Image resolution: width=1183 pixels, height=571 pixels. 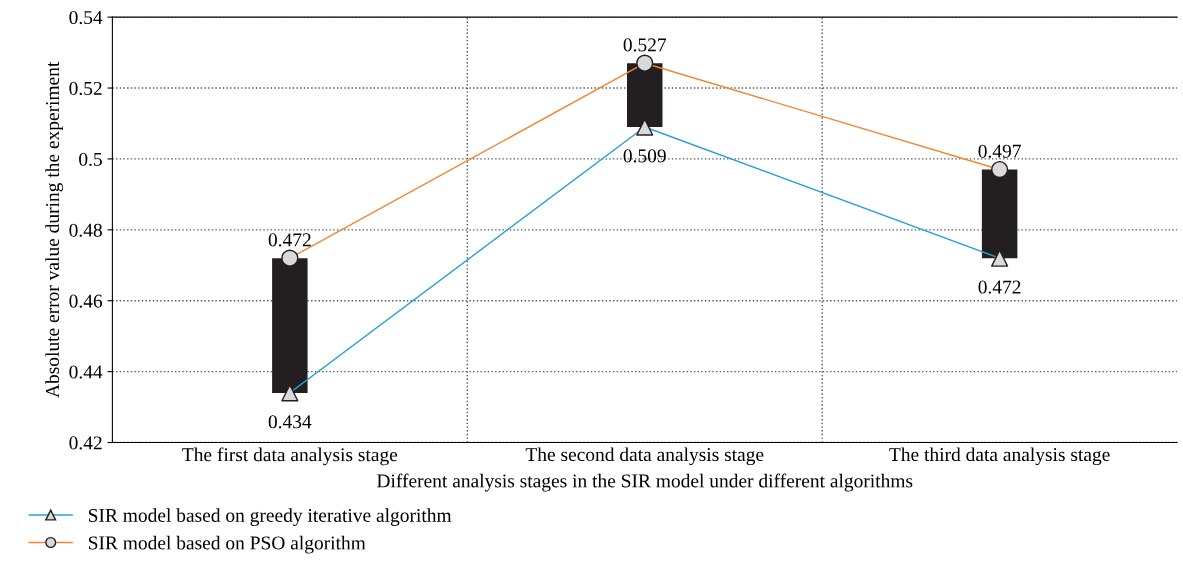 What do you see at coordinates (54, 229) in the screenshot?
I see `y-axis-title: Absolute error value during the experiment` at bounding box center [54, 229].